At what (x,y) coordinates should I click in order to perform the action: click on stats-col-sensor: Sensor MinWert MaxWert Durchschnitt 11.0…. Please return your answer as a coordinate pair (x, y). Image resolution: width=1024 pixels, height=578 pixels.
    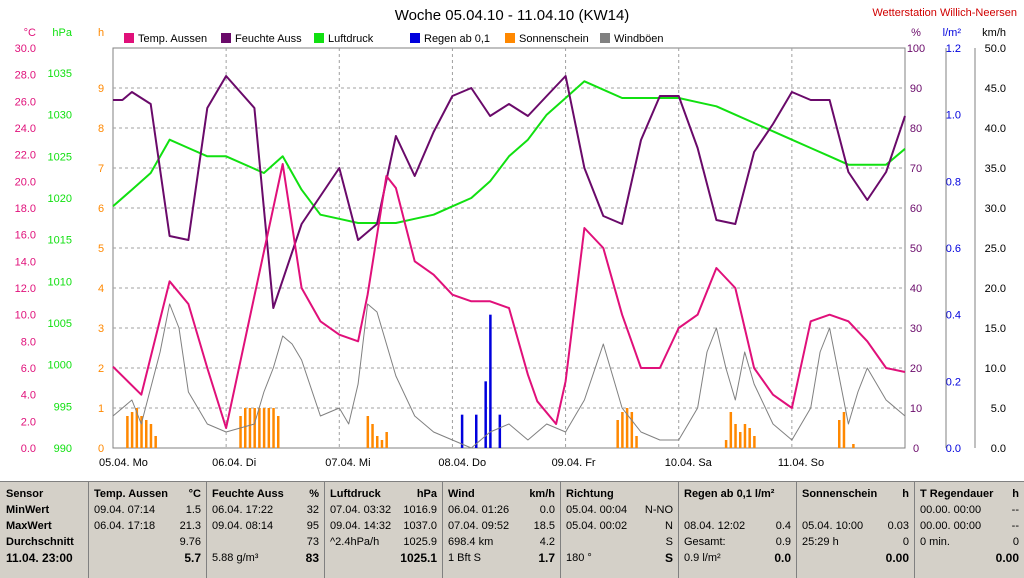
    Looking at the image, I should click on (44, 530).